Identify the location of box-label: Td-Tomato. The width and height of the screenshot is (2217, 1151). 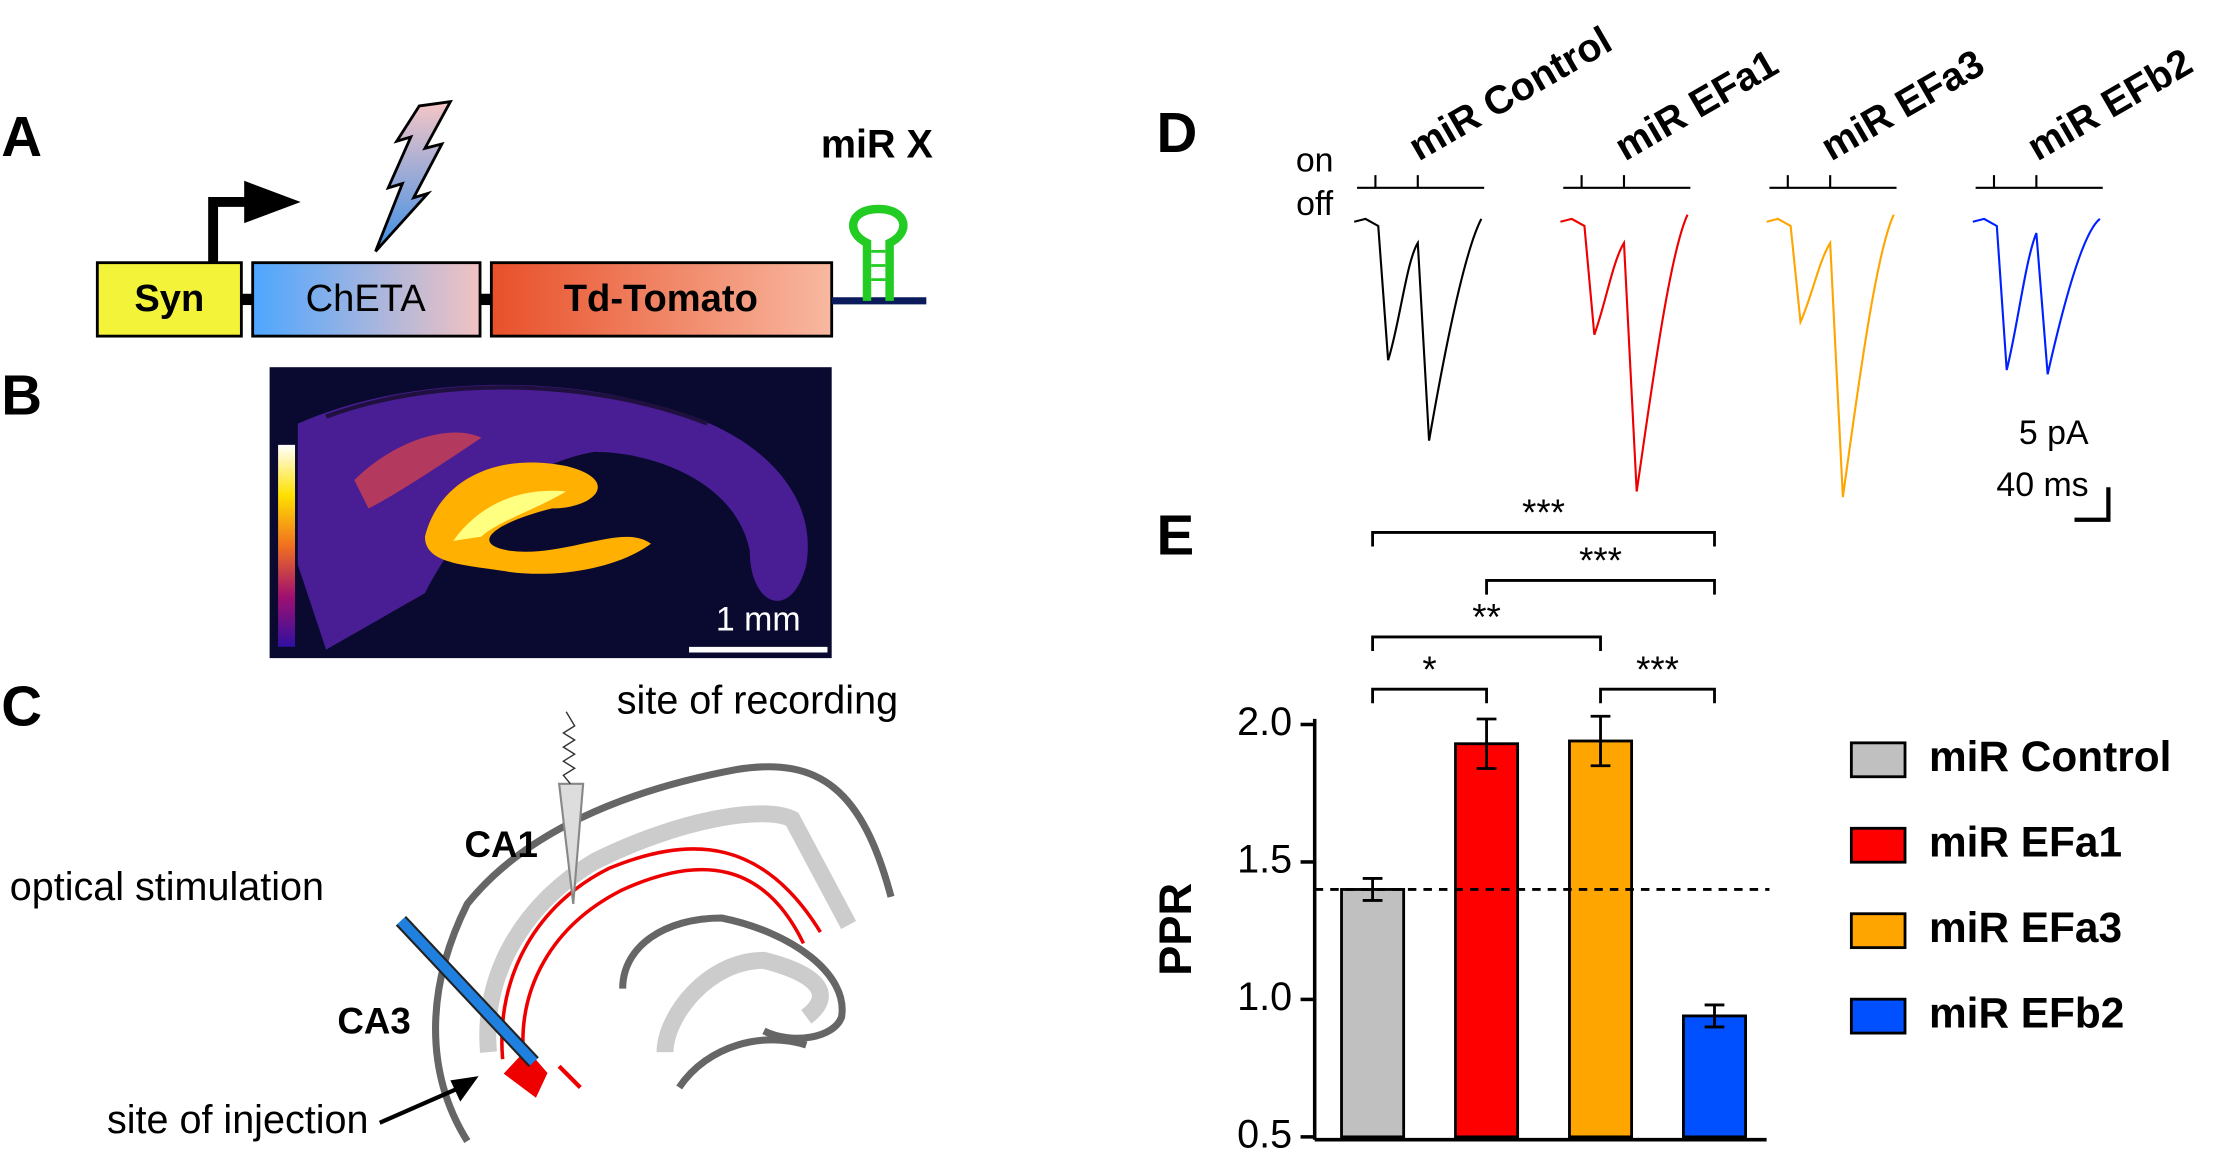
(661, 298).